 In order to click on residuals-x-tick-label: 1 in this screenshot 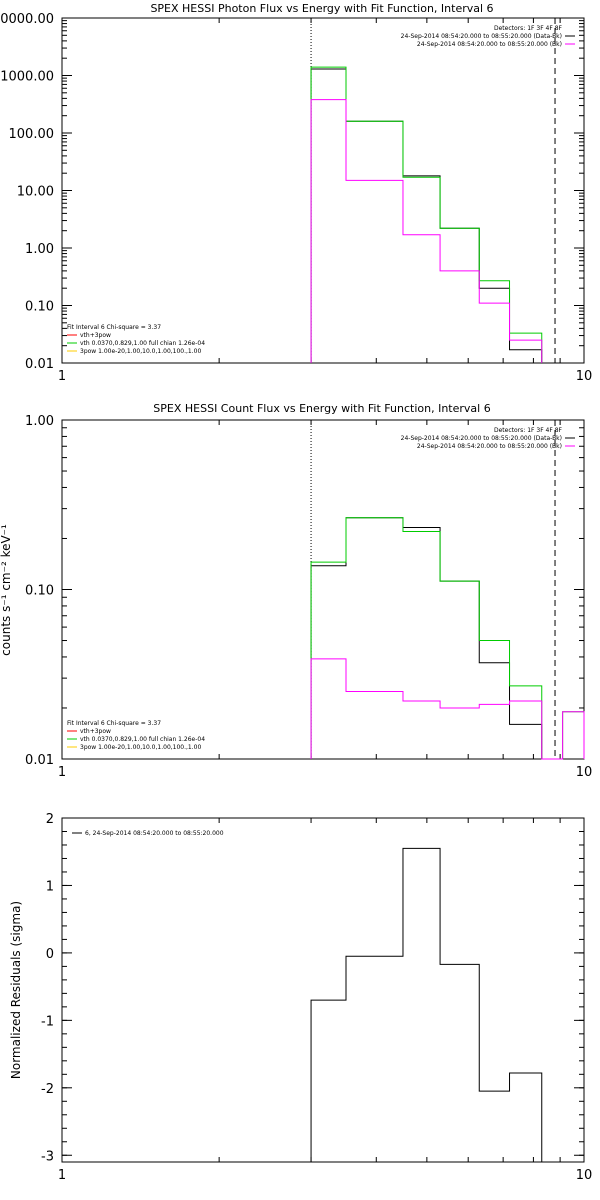, I will do `click(62, 1175)`.